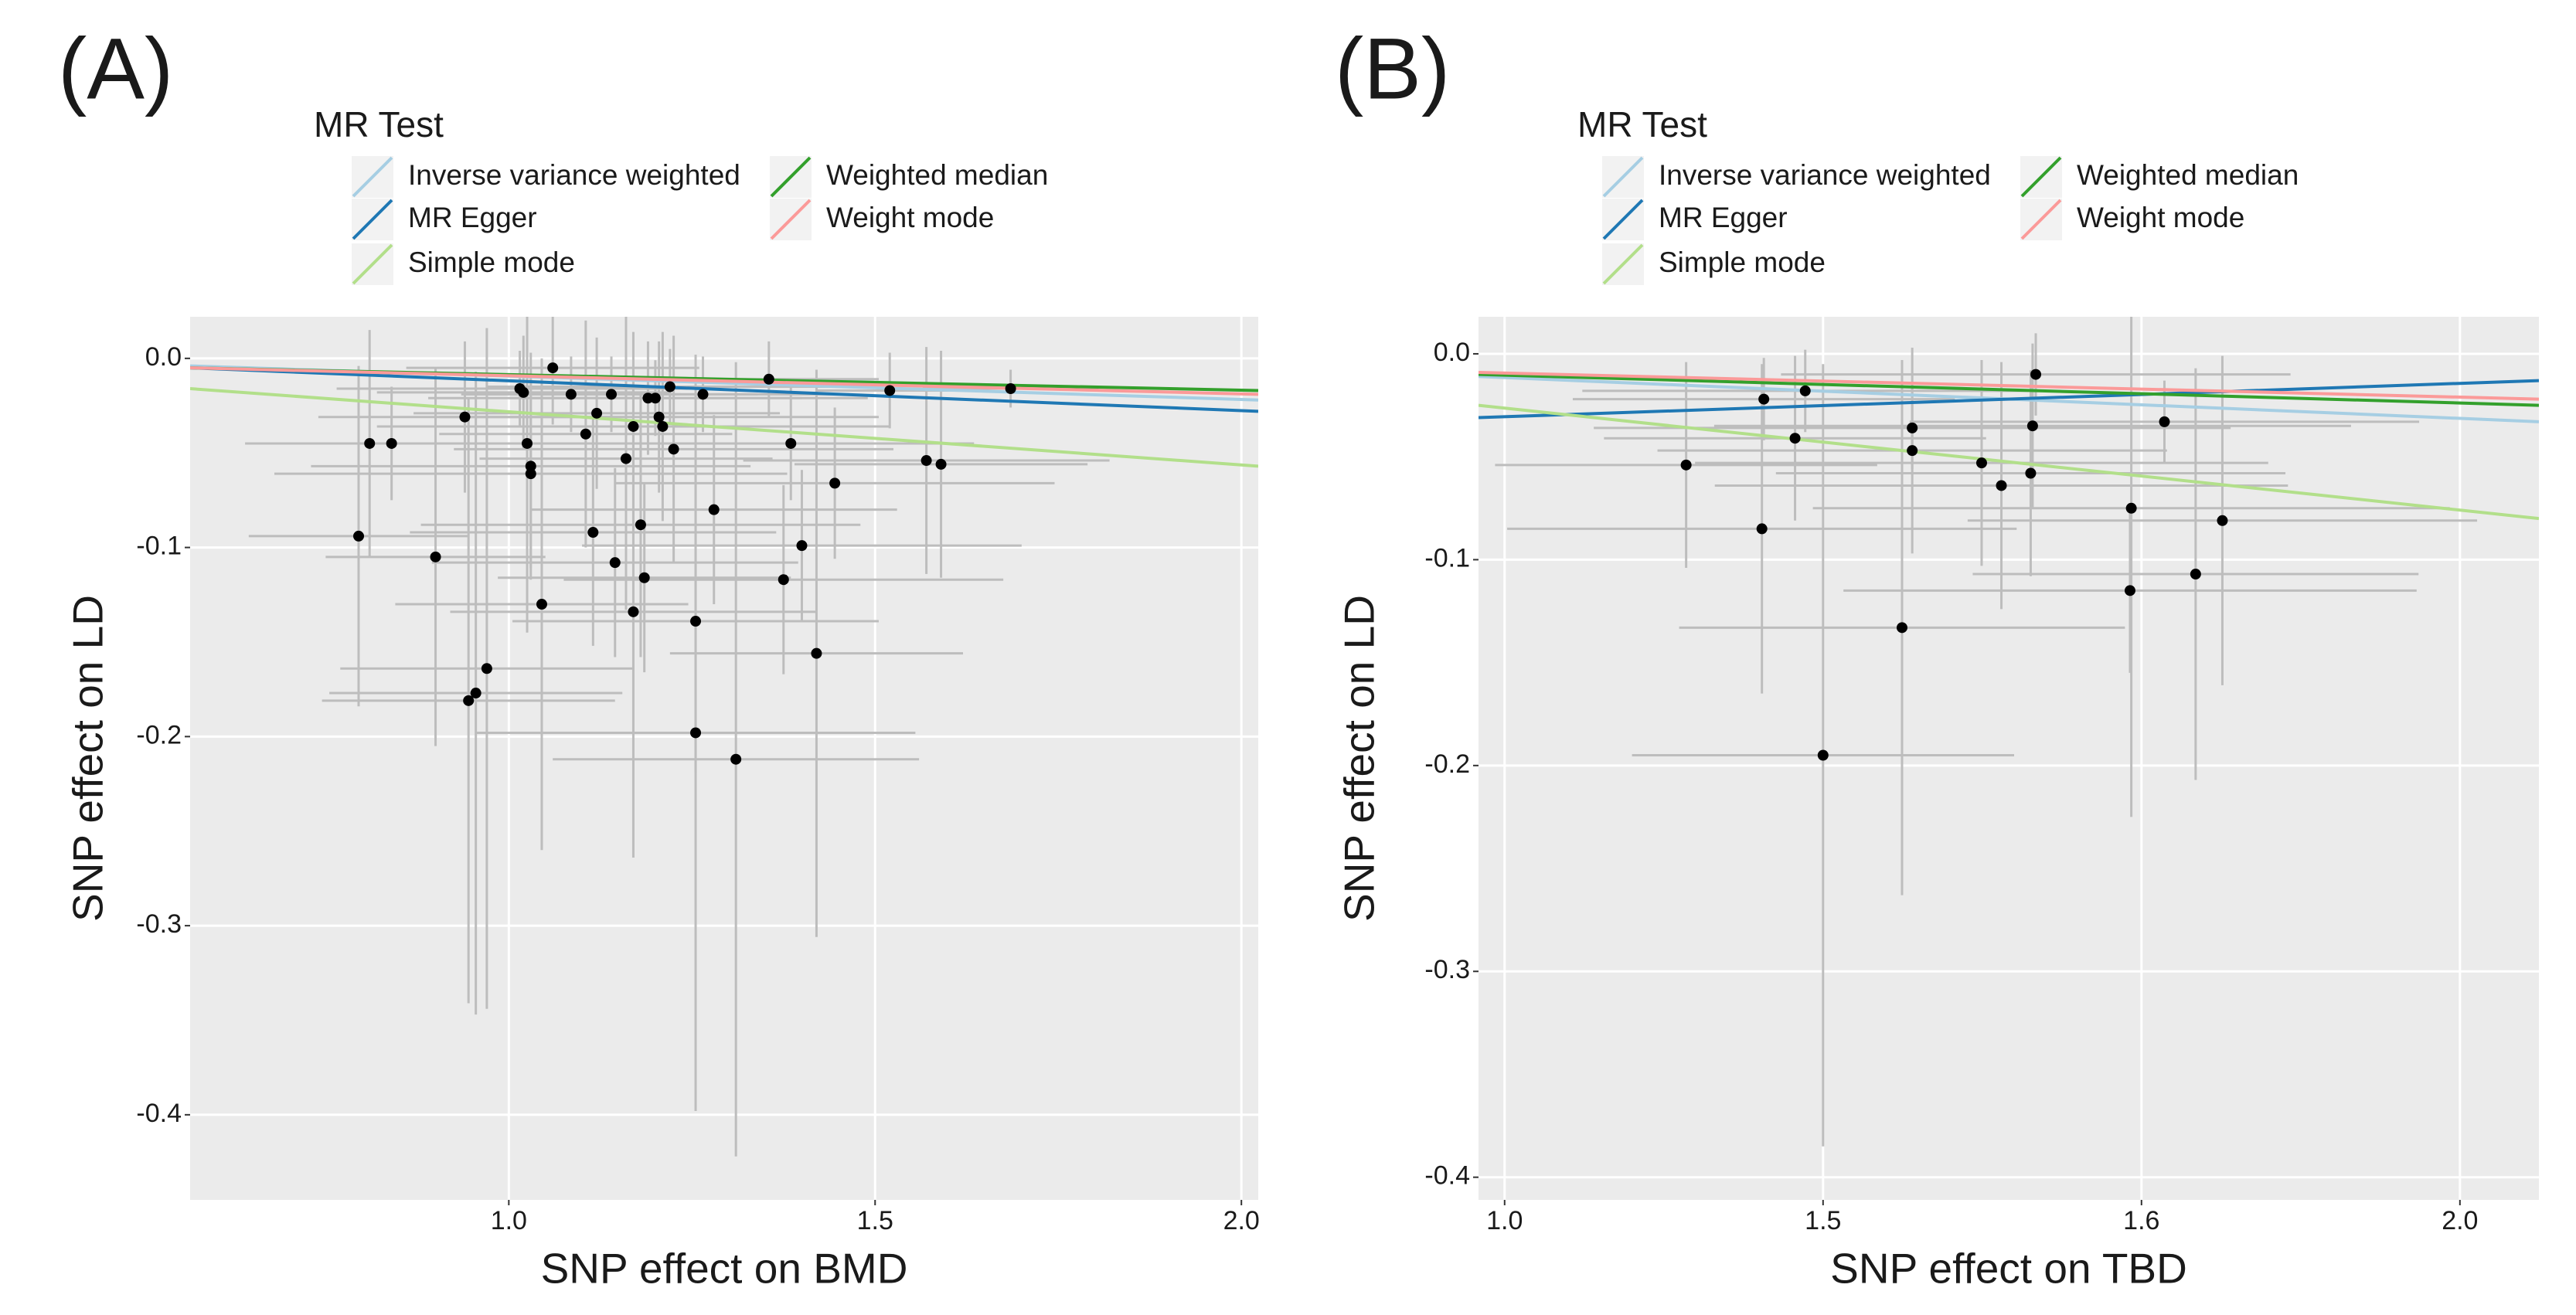 The height and width of the screenshot is (1315, 2576). Describe the element at coordinates (2141, 1221) in the screenshot. I see `x-tick-label: 1.6` at that location.